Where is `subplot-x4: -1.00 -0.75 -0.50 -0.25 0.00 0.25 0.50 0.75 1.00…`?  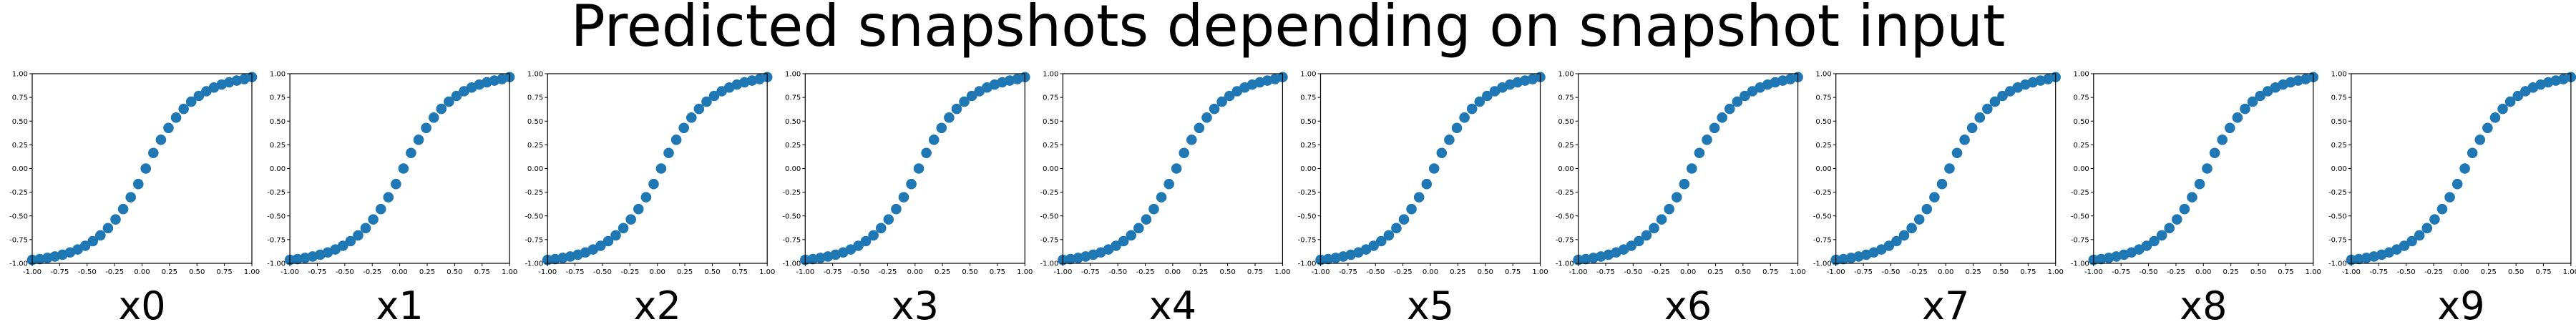 subplot-x4: -1.00 -0.75 -0.50 -0.25 0.00 0.25 0.50 0.75 1.00… is located at coordinates (1165, 196).